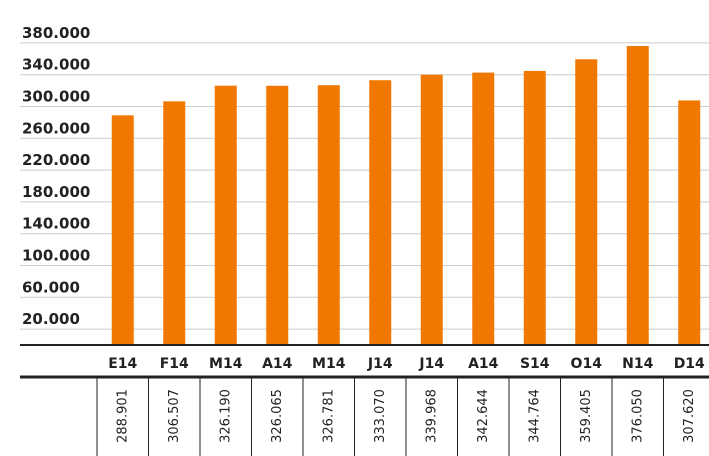  Describe the element at coordinates (535, 364) in the screenshot. I see `x-tick-label: S14` at that location.